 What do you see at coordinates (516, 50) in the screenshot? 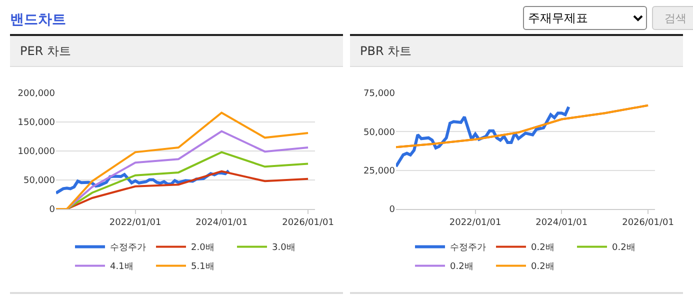
I see `chart-title: PBR 차트` at bounding box center [516, 50].